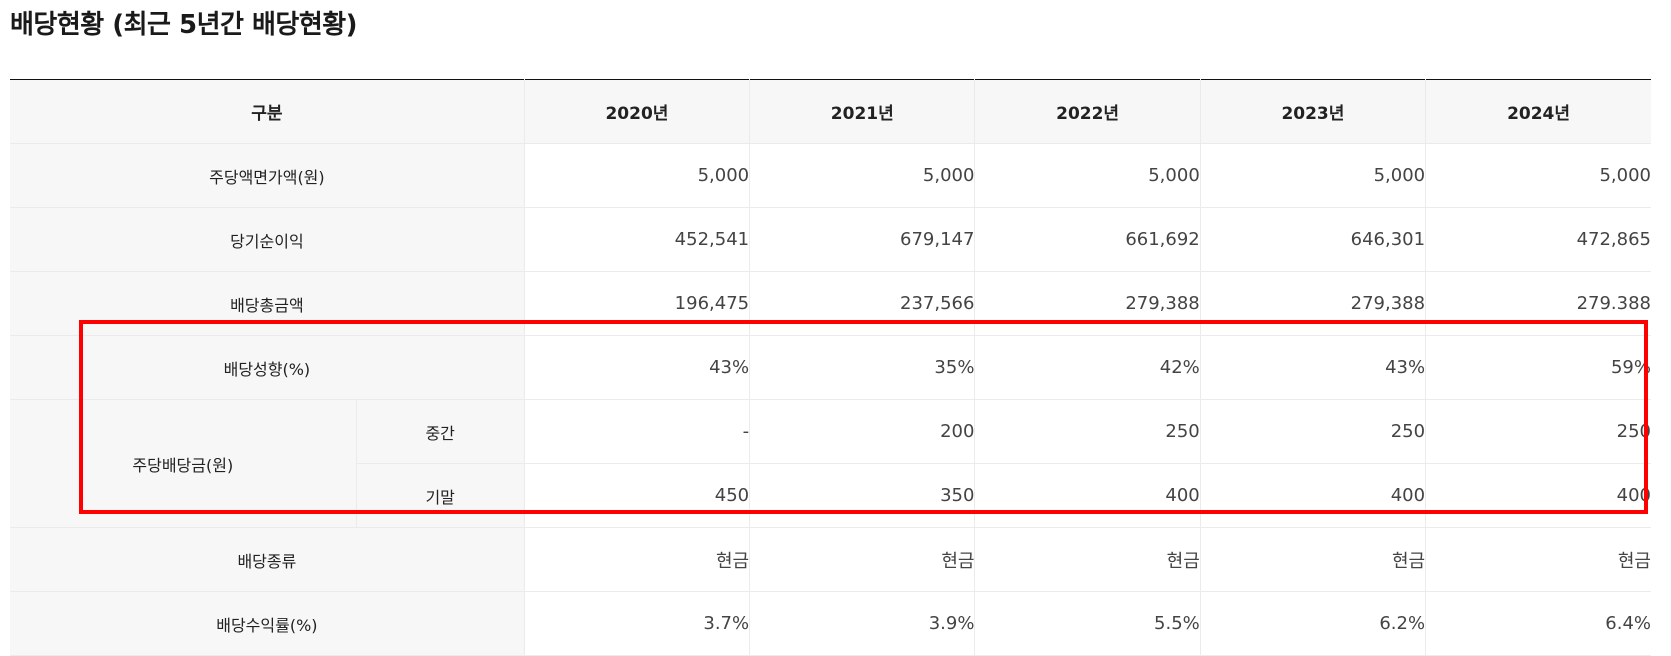 Image resolution: width=1671 pixels, height=656 pixels. Describe the element at coordinates (267, 367) in the screenshot. I see `row-label-payout-ratio: 배당성향(%)` at that location.